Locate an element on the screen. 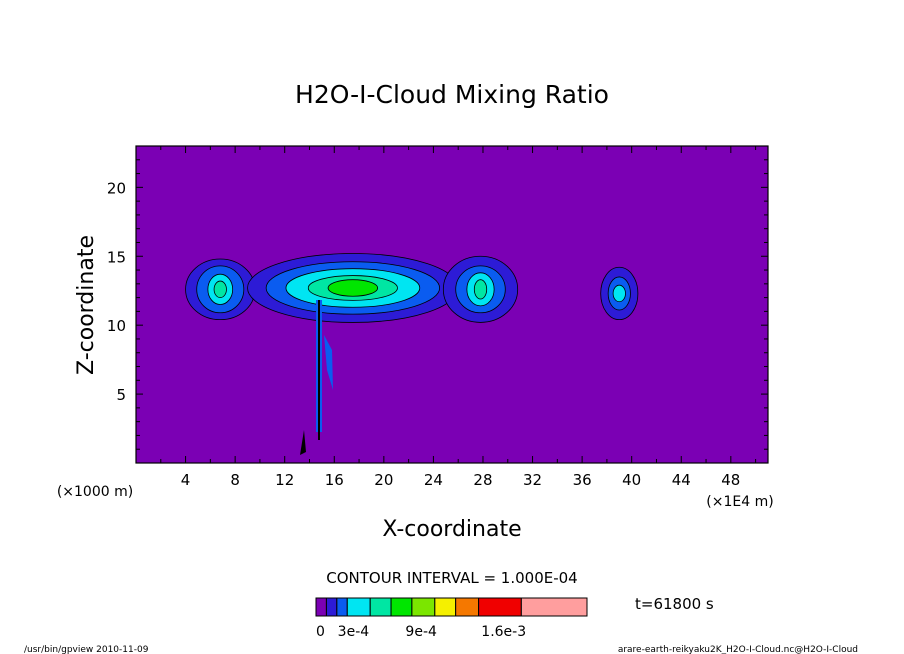 Image resolution: width=904 pixels, height=654 pixels. cell-x28 is located at coordinates (480, 289).